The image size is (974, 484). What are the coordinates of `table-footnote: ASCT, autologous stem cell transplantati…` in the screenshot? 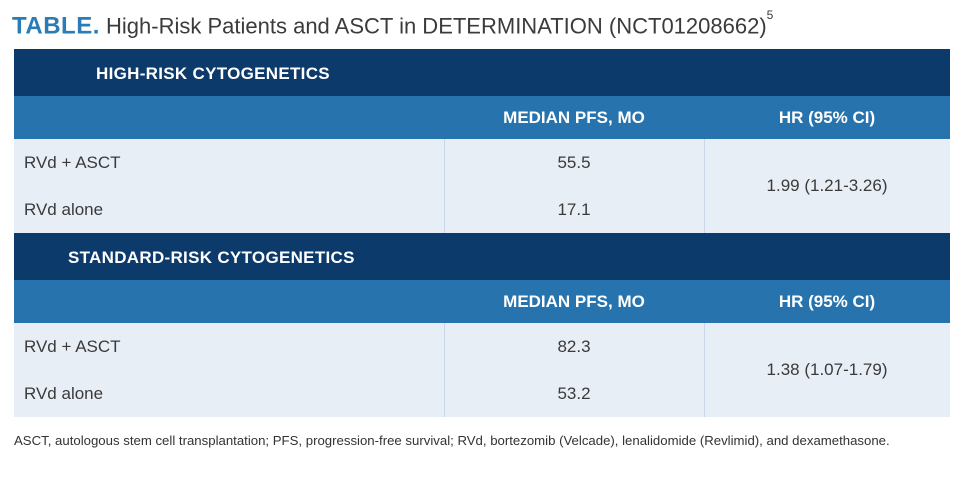 It's located at (452, 440).